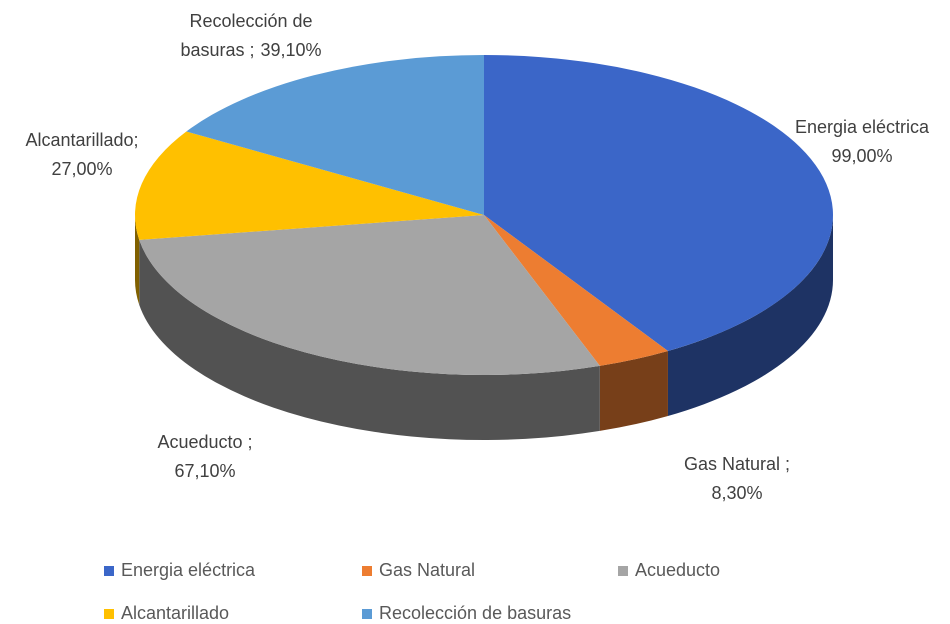 The width and height of the screenshot is (950, 624). What do you see at coordinates (862, 141) in the screenshot?
I see `data-label: Energia eléctrica 99,00%` at bounding box center [862, 141].